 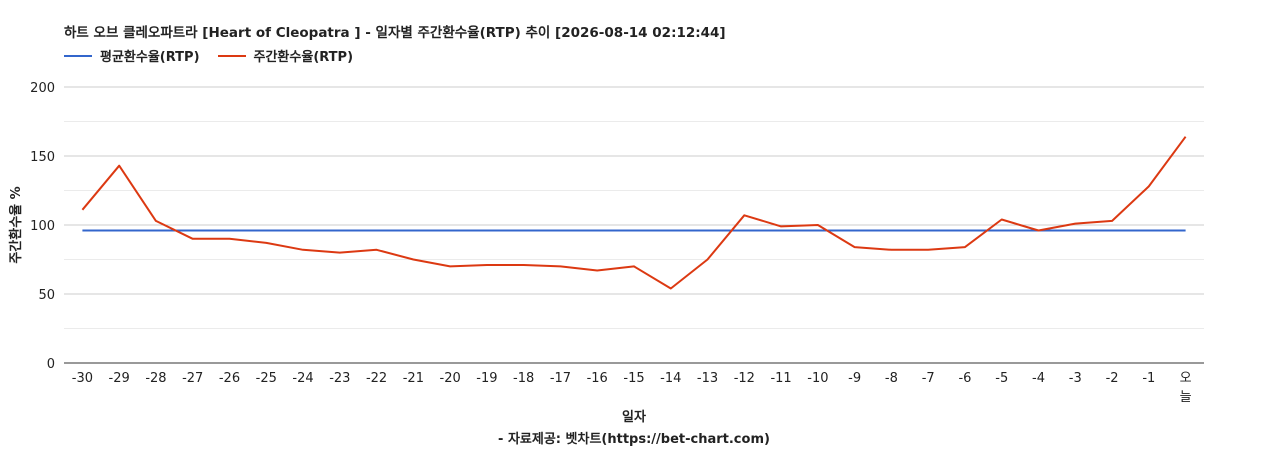 I want to click on x-tick-label: -26, so click(x=229, y=378).